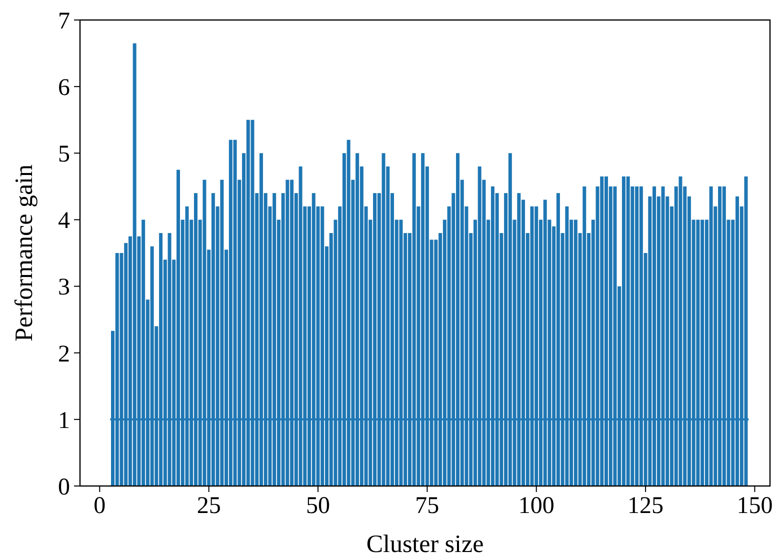 Image resolution: width=776 pixels, height=558 pixels. I want to click on x-tick-label: 100, so click(536, 506).